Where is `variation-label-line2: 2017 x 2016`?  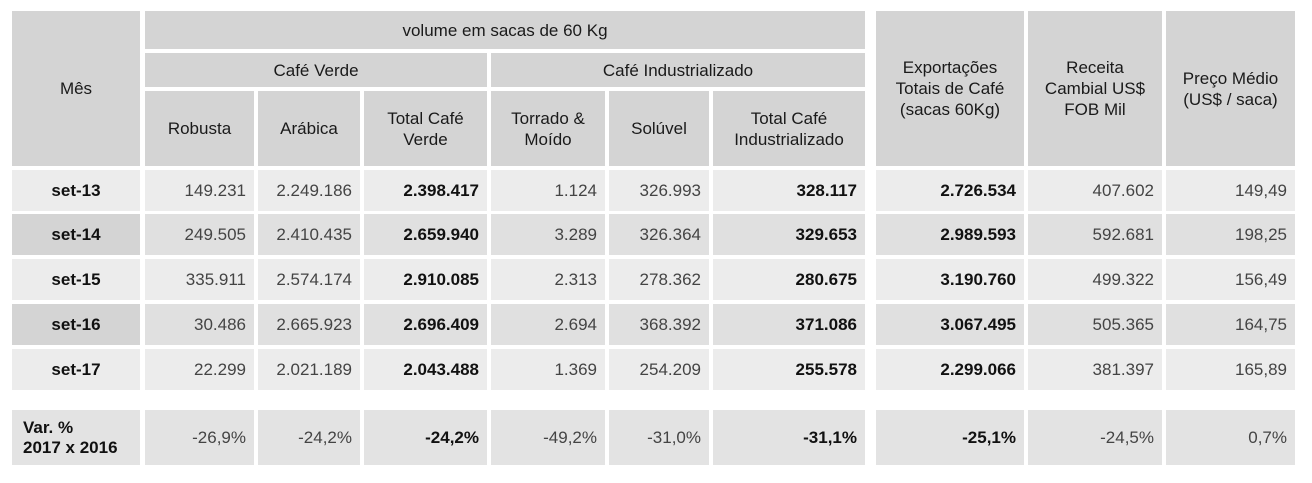 variation-label-line2: 2017 x 2016 is located at coordinates (70, 447).